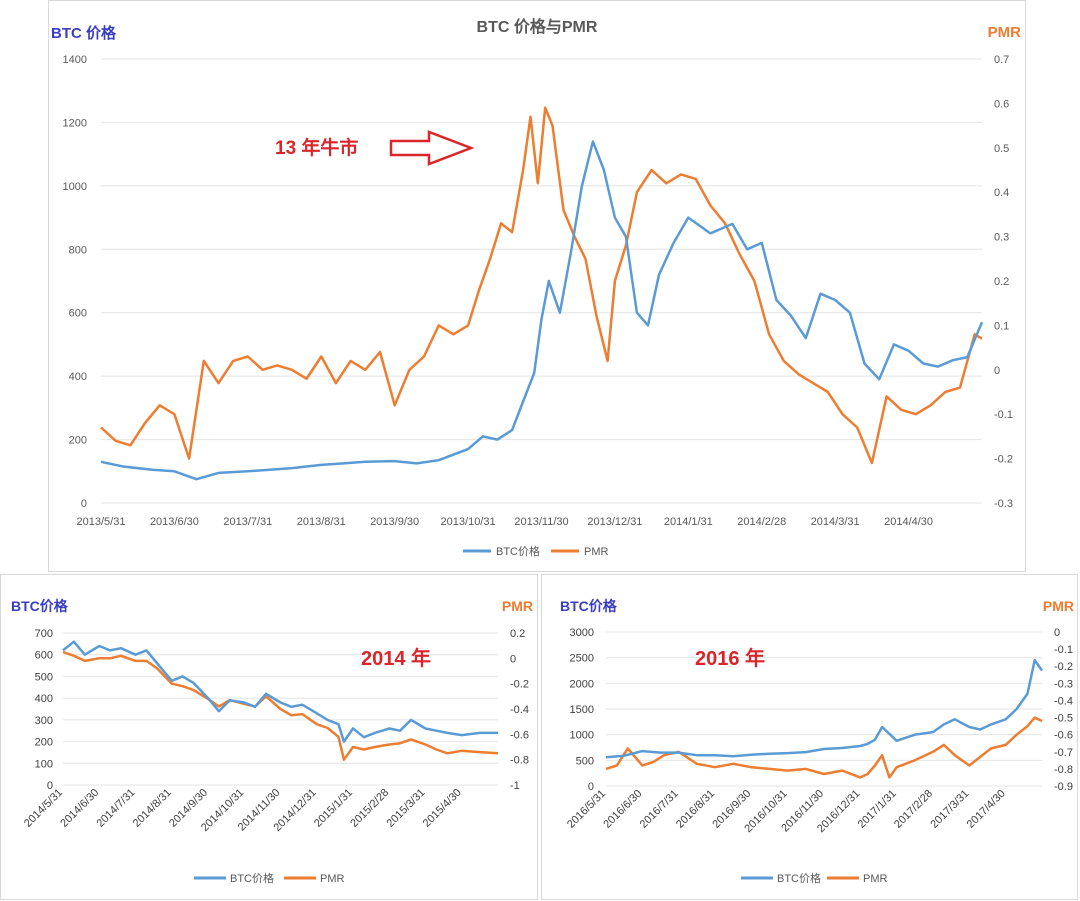 This screenshot has height=901, width=1080. What do you see at coordinates (730, 658) in the screenshot?
I see `year-annotation: 2016 年` at bounding box center [730, 658].